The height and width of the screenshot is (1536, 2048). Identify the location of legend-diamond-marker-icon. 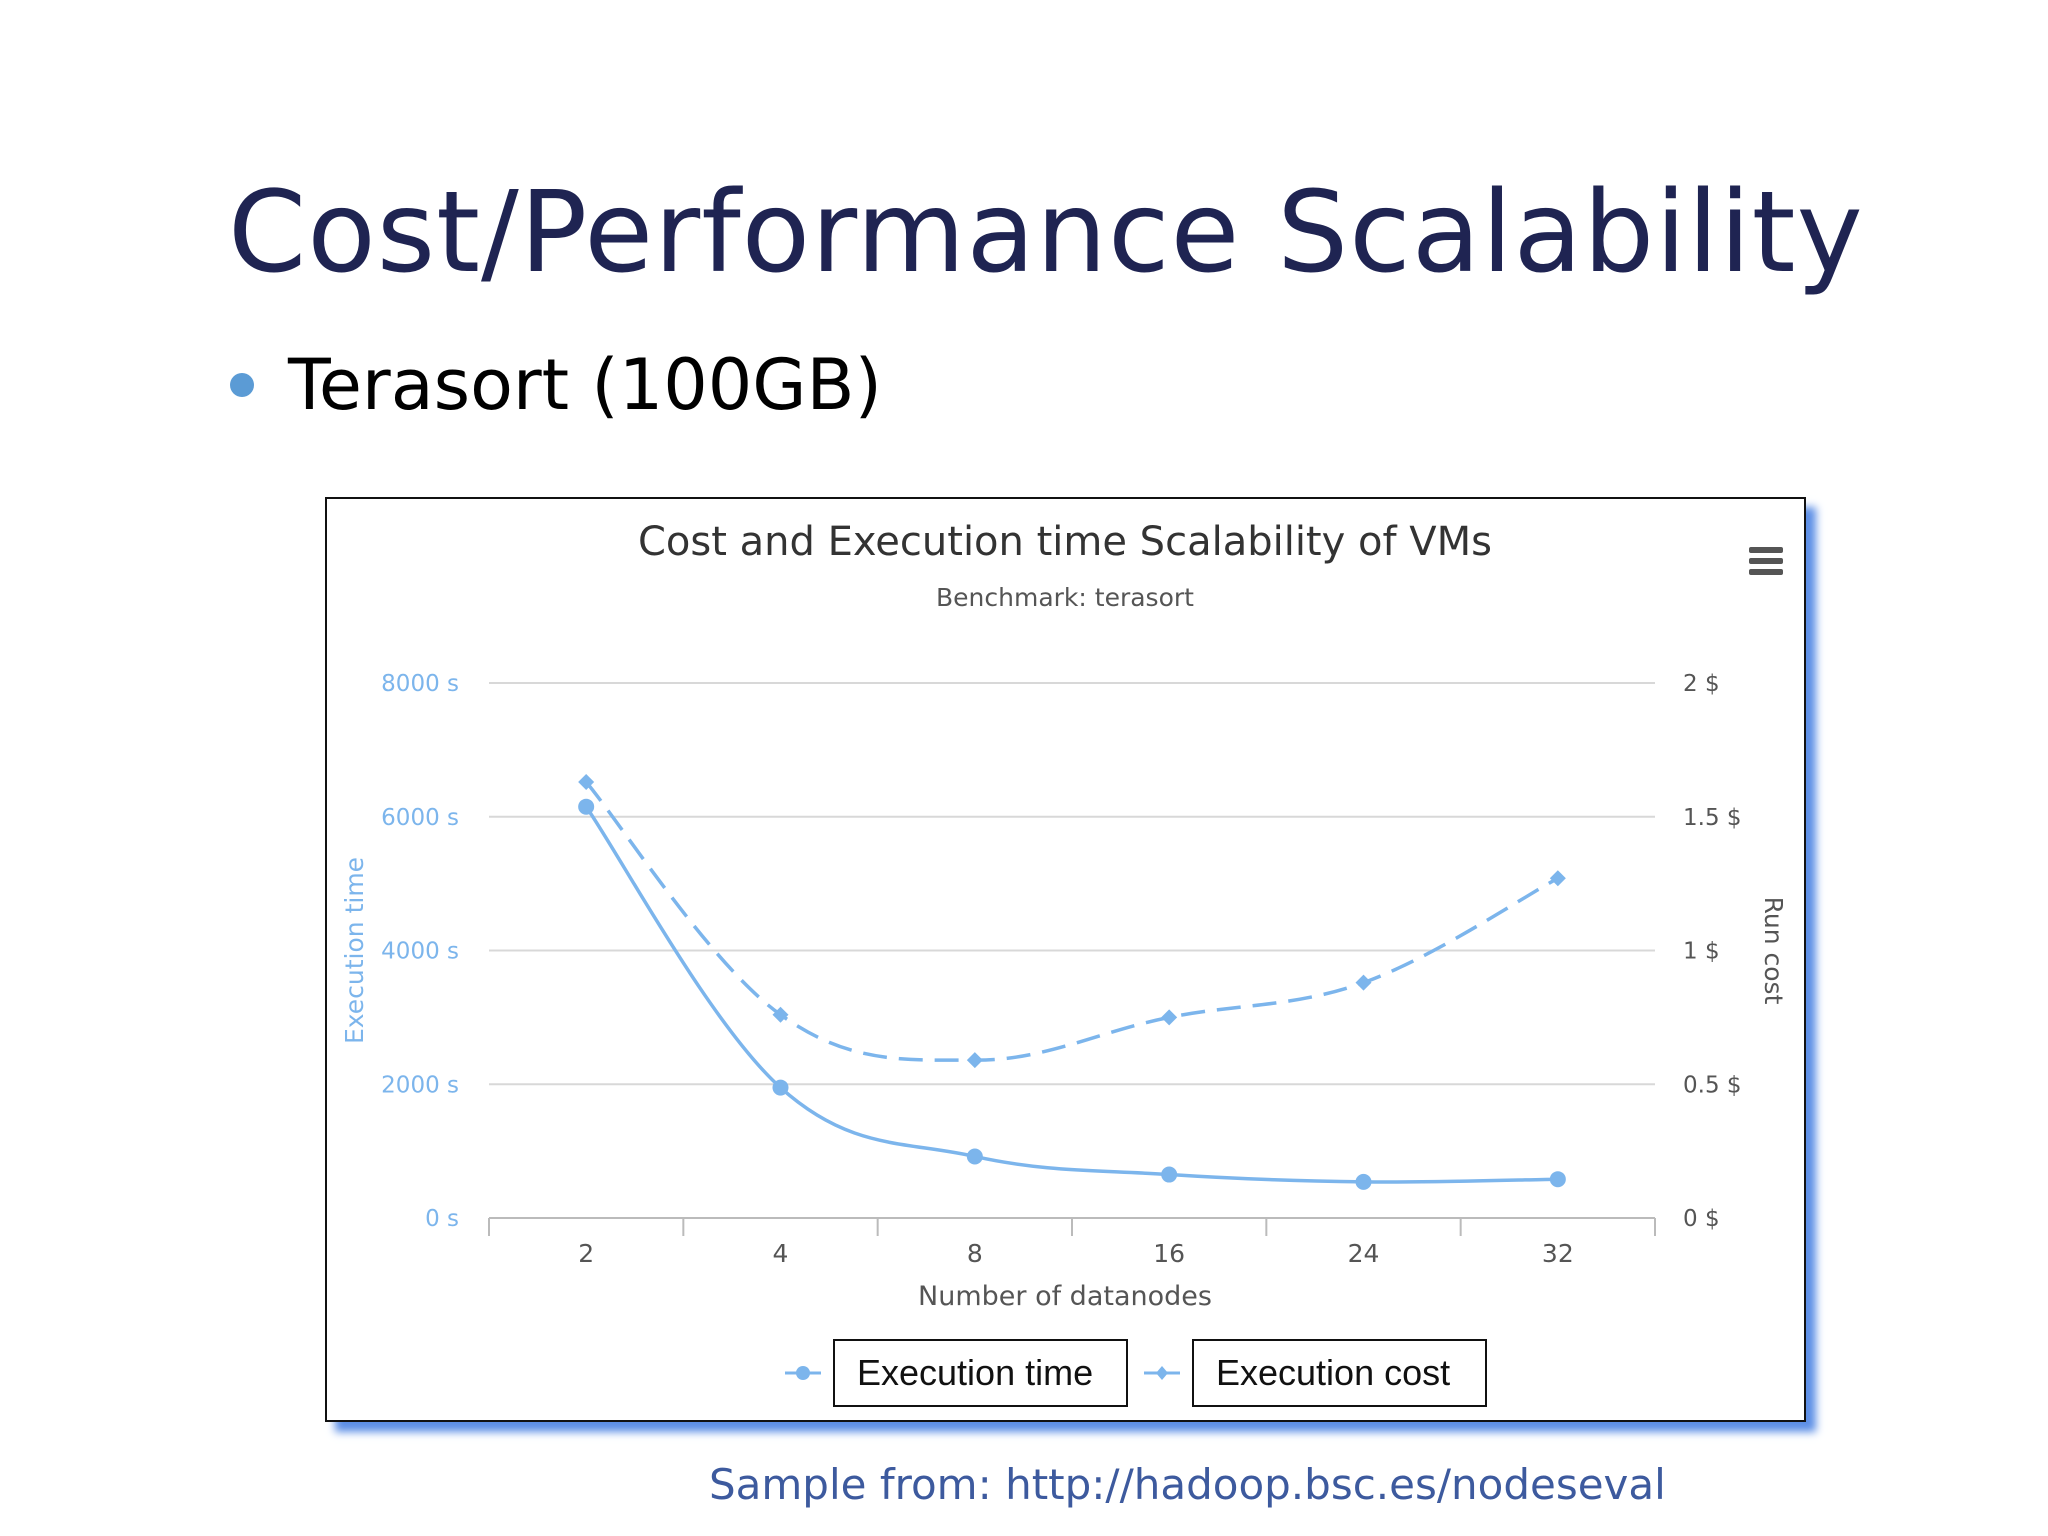
(1162, 1373).